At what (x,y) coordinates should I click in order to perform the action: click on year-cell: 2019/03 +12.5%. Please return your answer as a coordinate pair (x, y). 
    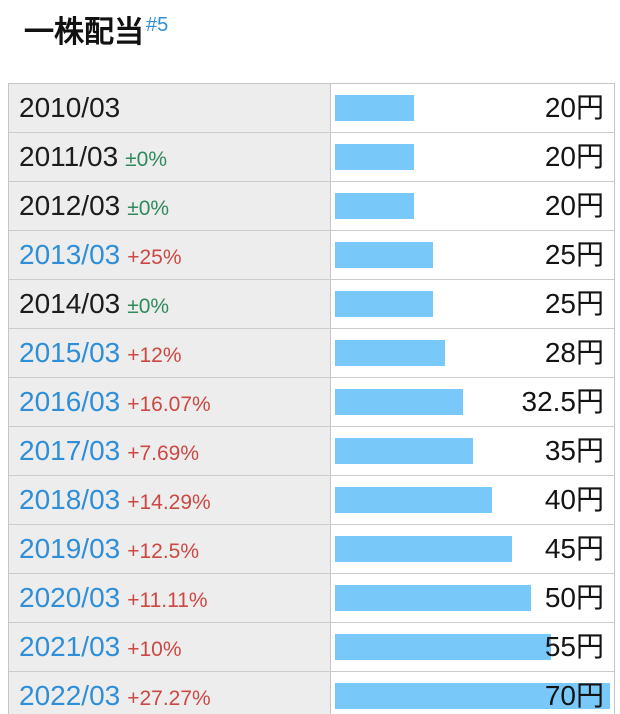
    Looking at the image, I should click on (170, 549).